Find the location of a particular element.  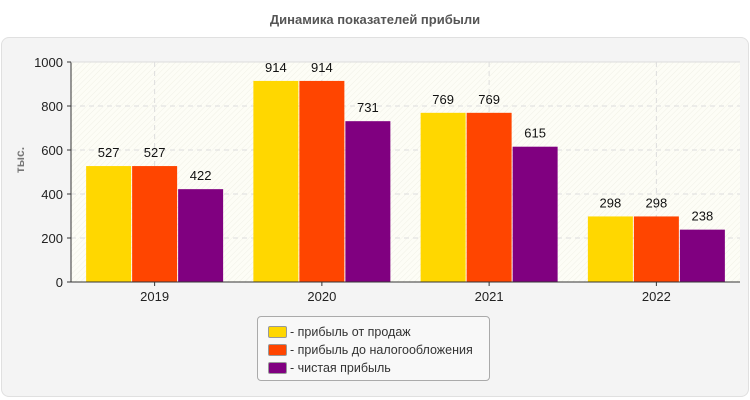

legend-item: - чистая прибыль is located at coordinates (373, 368).